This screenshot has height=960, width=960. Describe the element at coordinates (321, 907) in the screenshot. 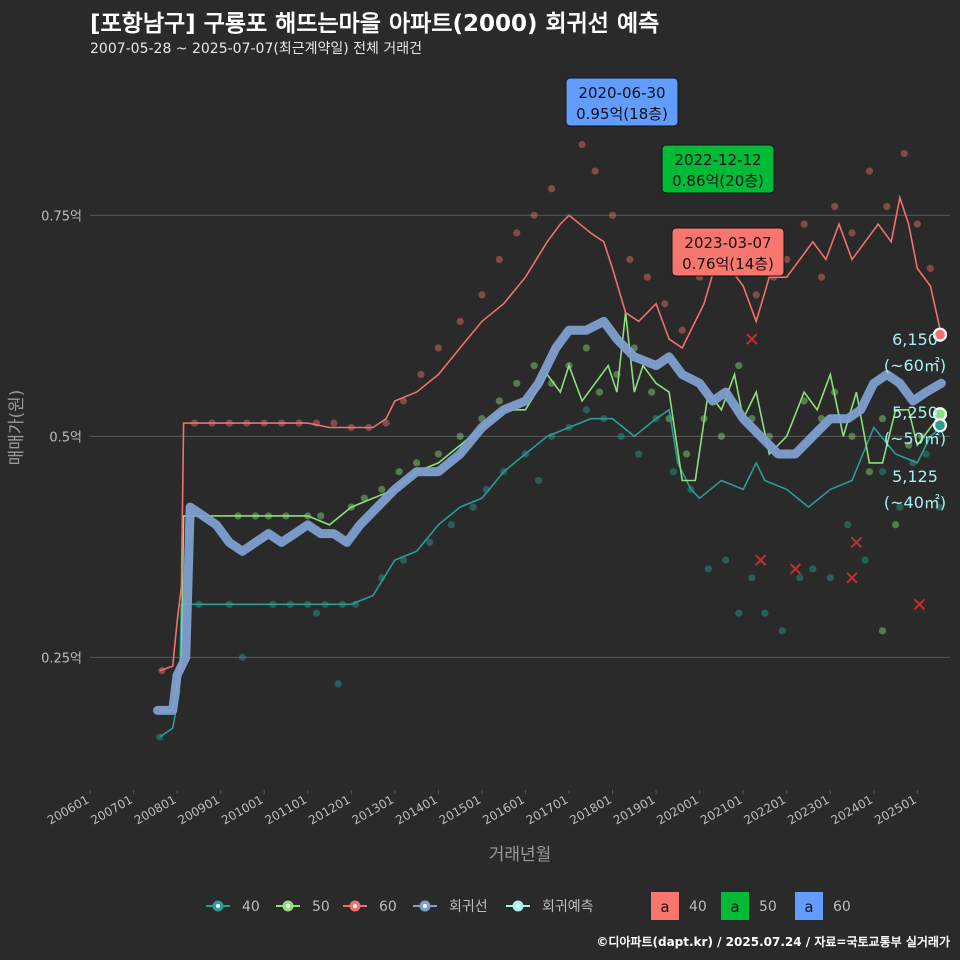

I see `legend-label: 50` at that location.